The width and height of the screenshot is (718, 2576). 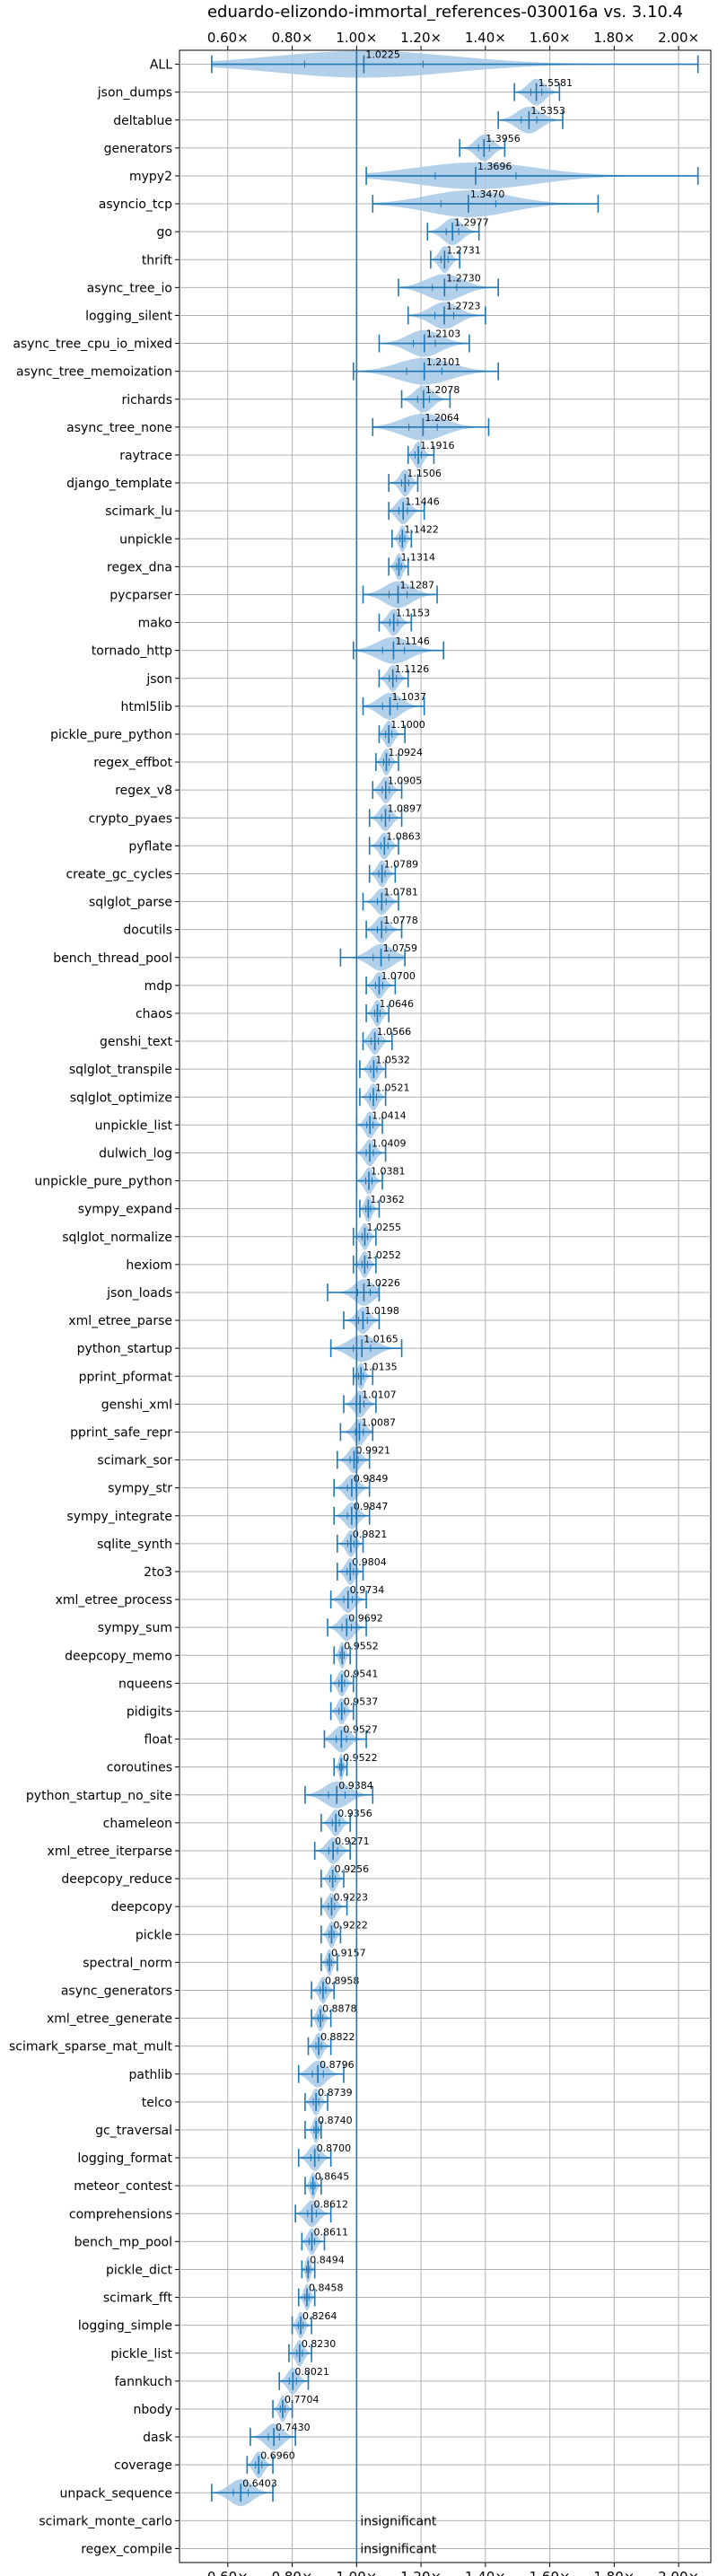 I want to click on value-label: 1.2723, so click(x=463, y=306).